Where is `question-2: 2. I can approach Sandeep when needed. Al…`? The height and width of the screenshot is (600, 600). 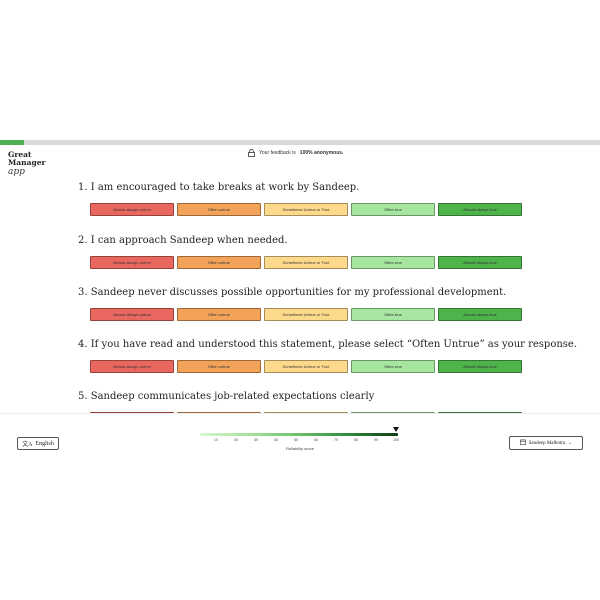 question-2: 2. I can approach Sandeep when needed. Al… is located at coordinates (308, 252).